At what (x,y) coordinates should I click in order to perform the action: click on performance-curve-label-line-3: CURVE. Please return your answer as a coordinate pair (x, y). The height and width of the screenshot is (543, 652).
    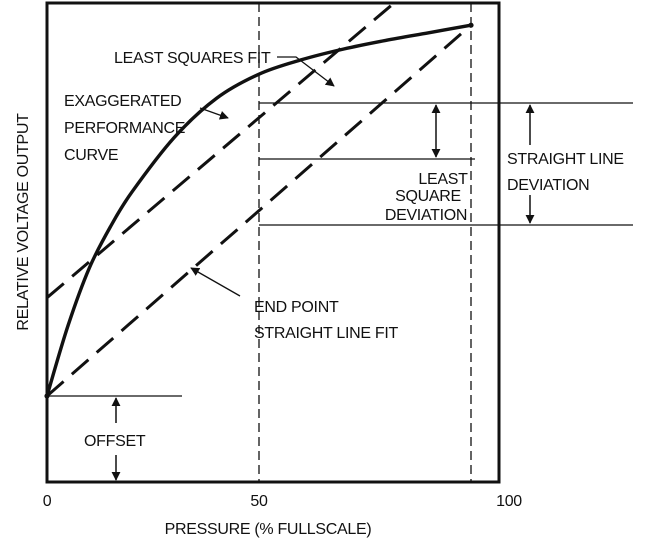
    Looking at the image, I should click on (91, 155).